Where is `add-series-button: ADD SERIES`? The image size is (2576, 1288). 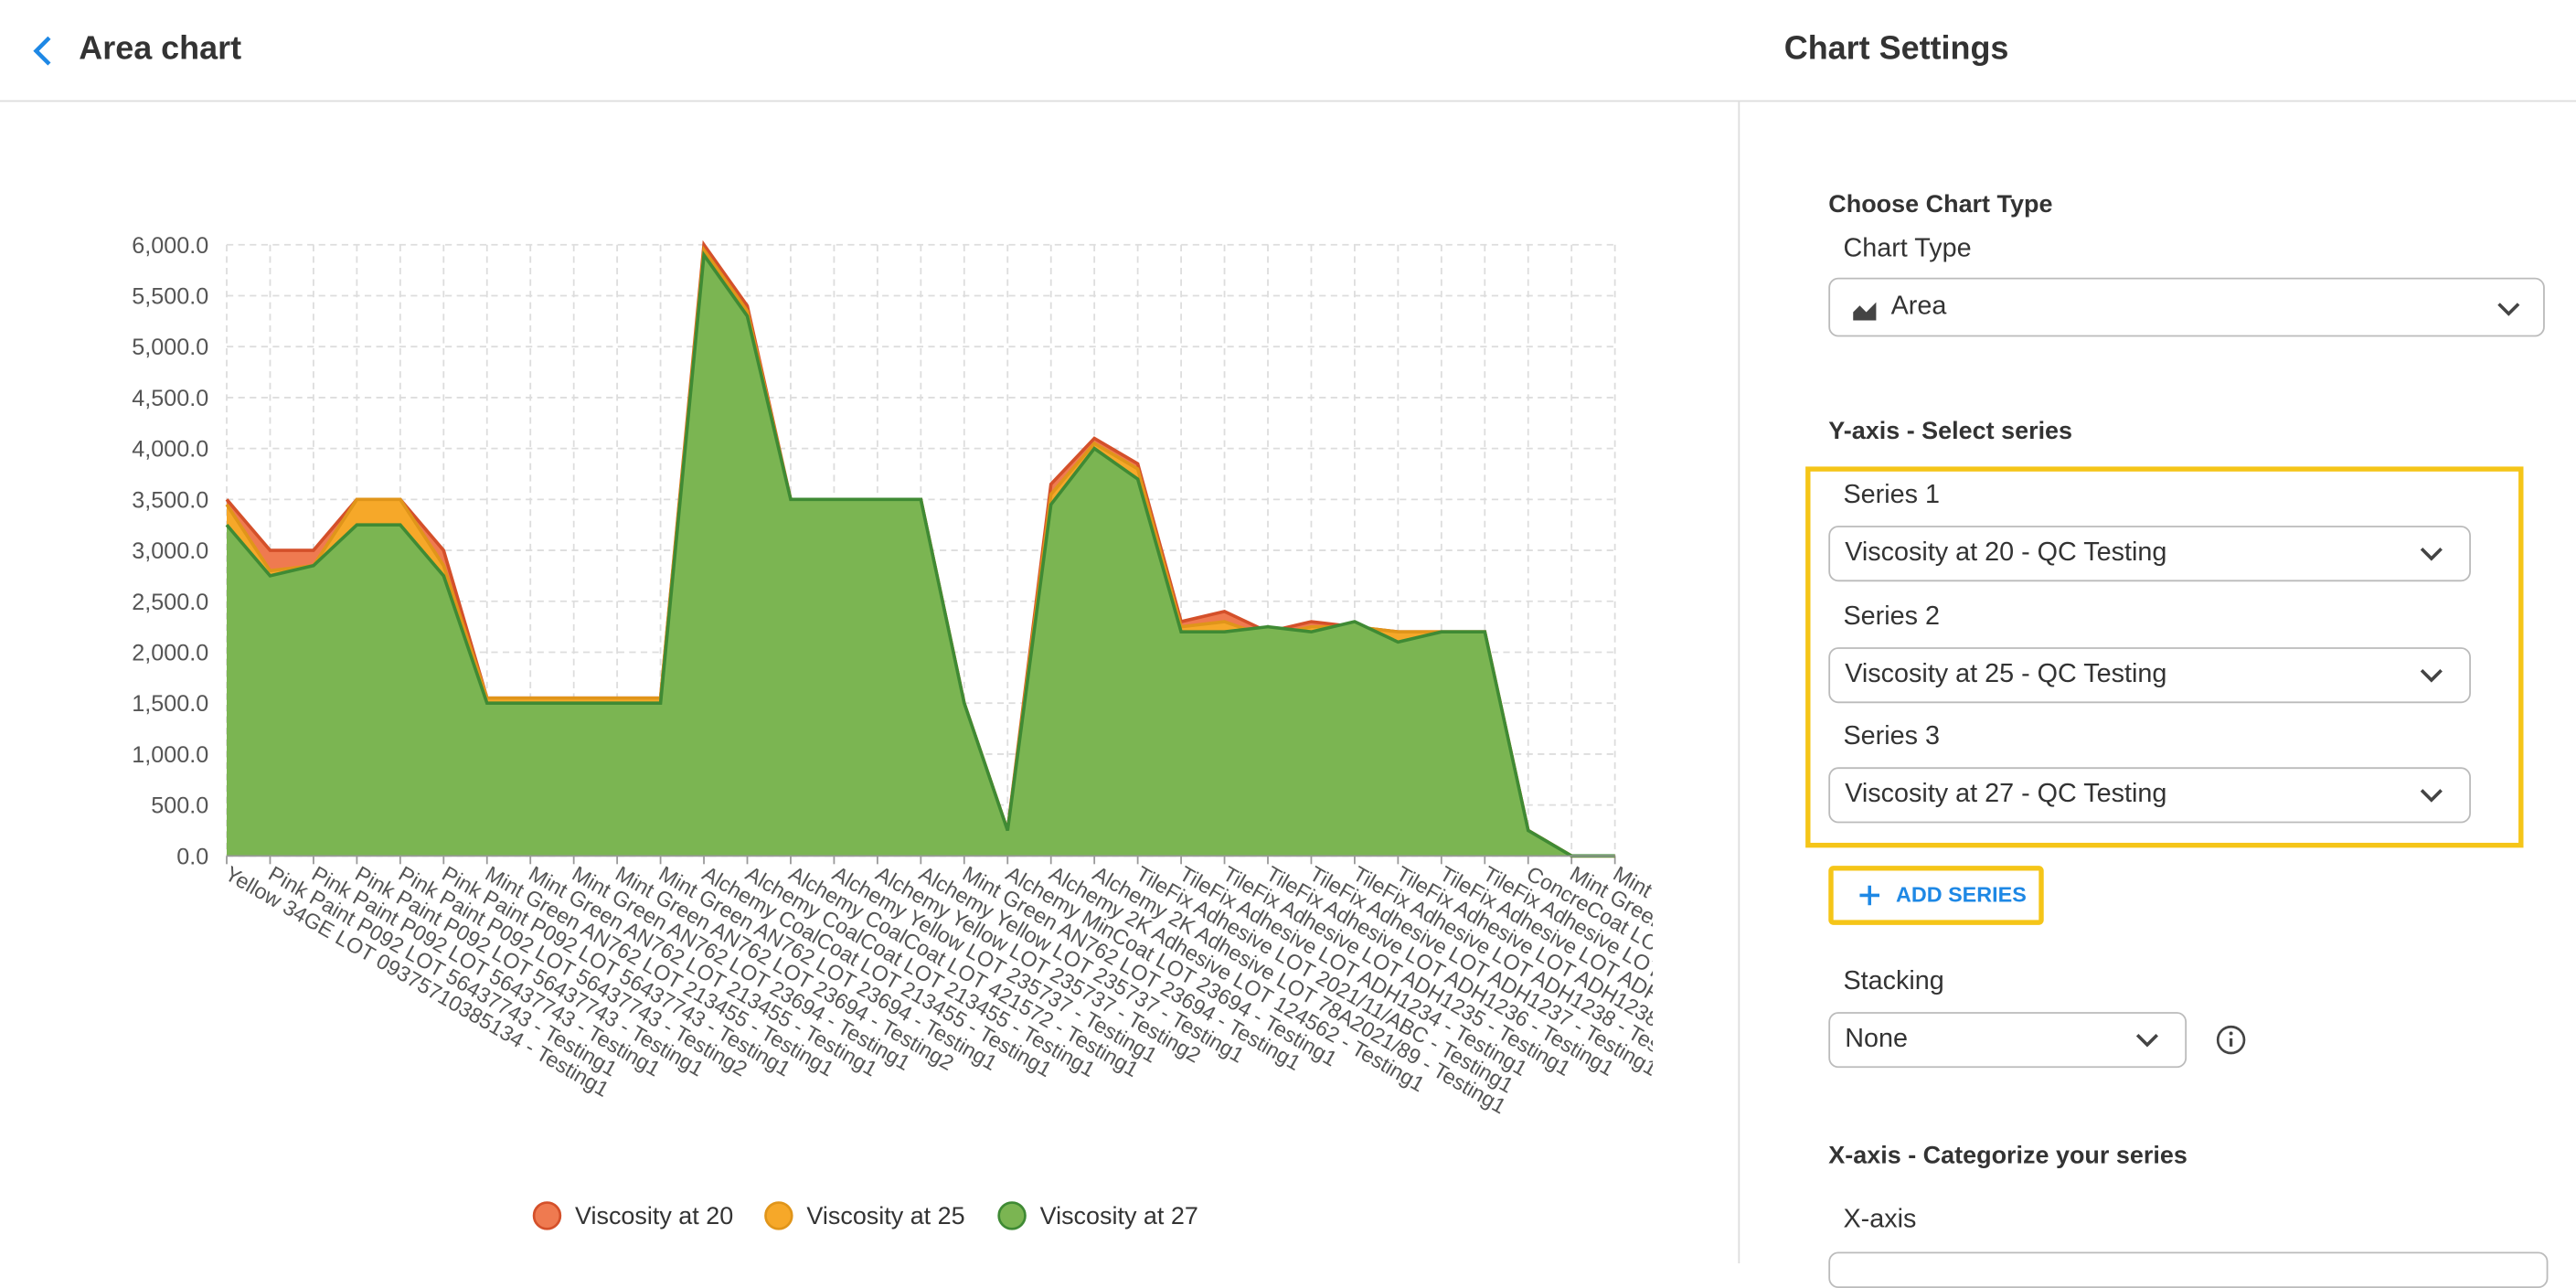 add-series-button: ADD SERIES is located at coordinates (1936, 895).